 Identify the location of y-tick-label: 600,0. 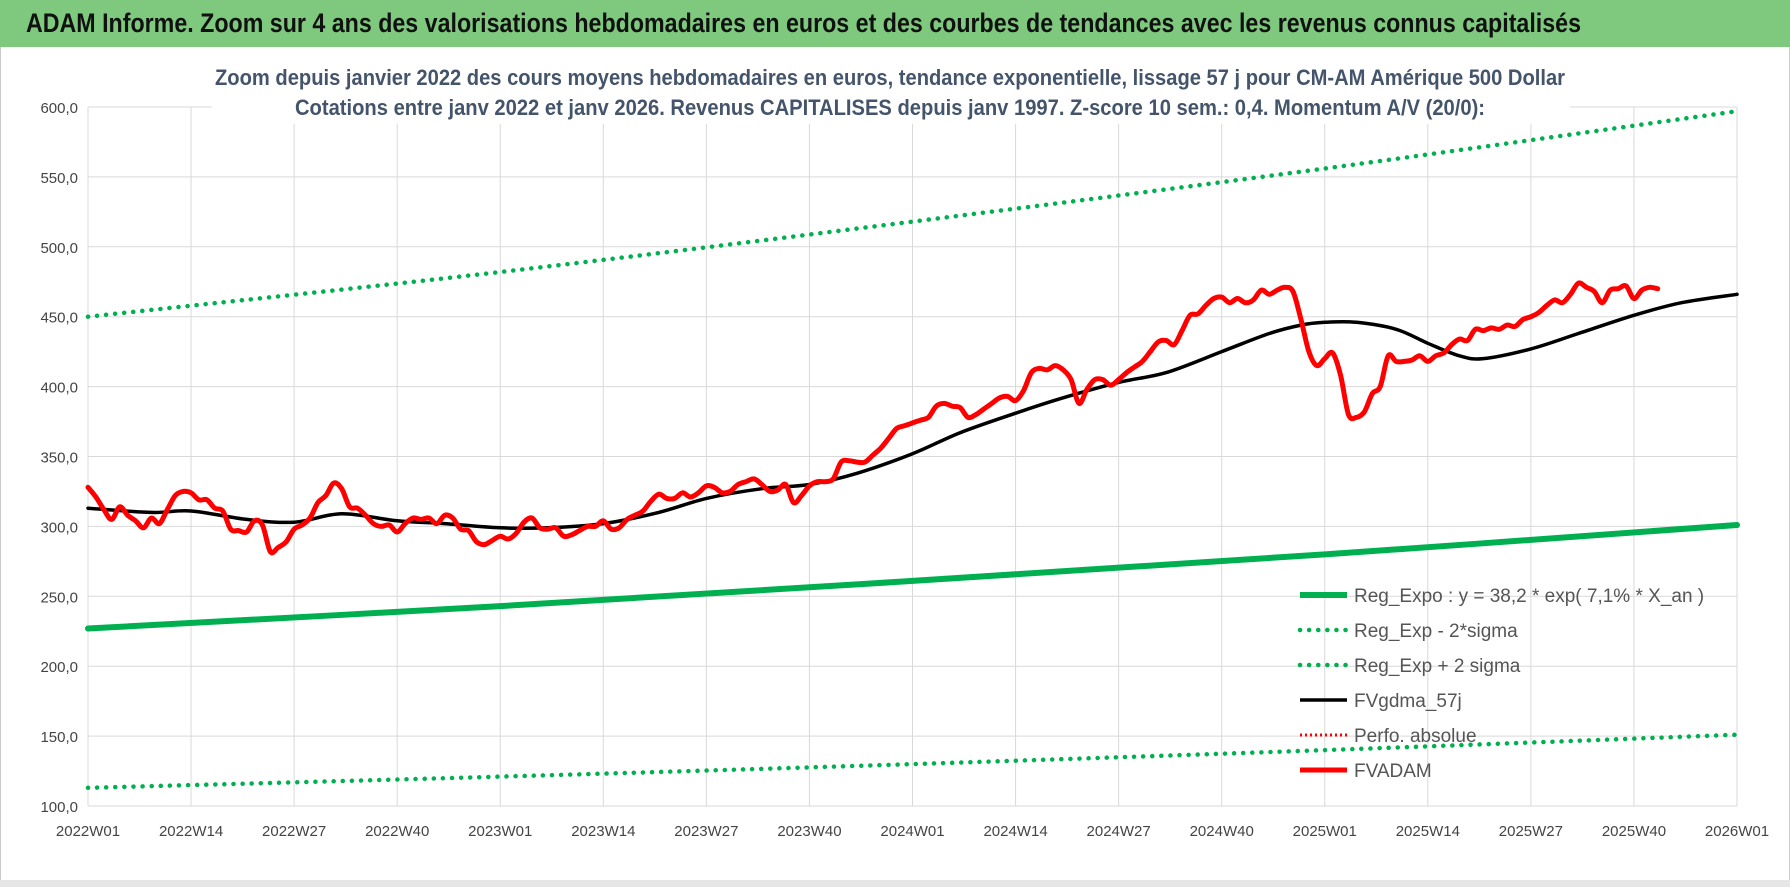
(59, 108).